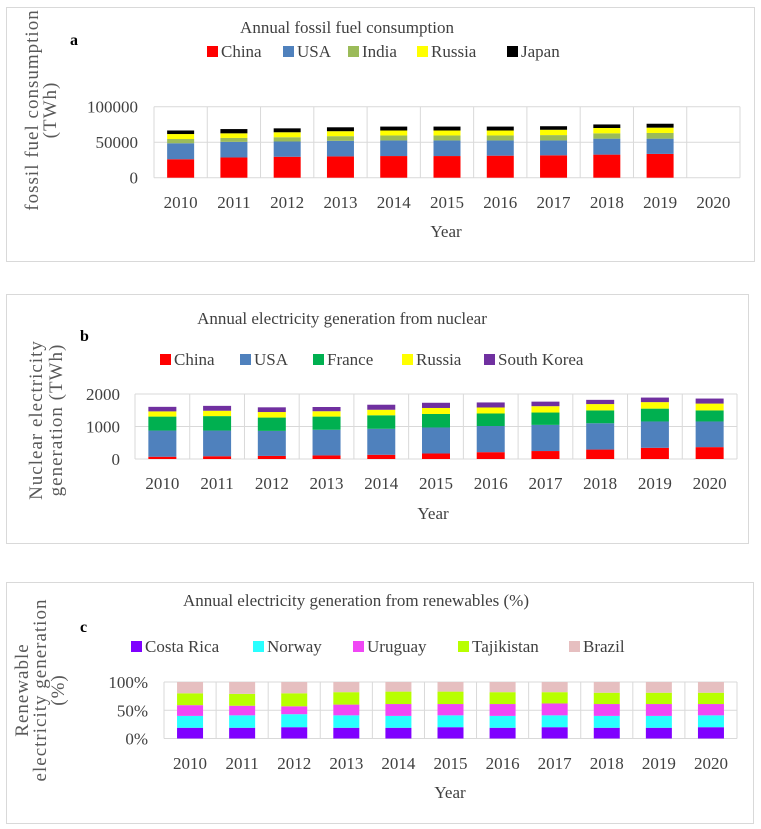 The image size is (761, 829). Describe the element at coordinates (436, 428) in the screenshot. I see `bars-b` at that location.